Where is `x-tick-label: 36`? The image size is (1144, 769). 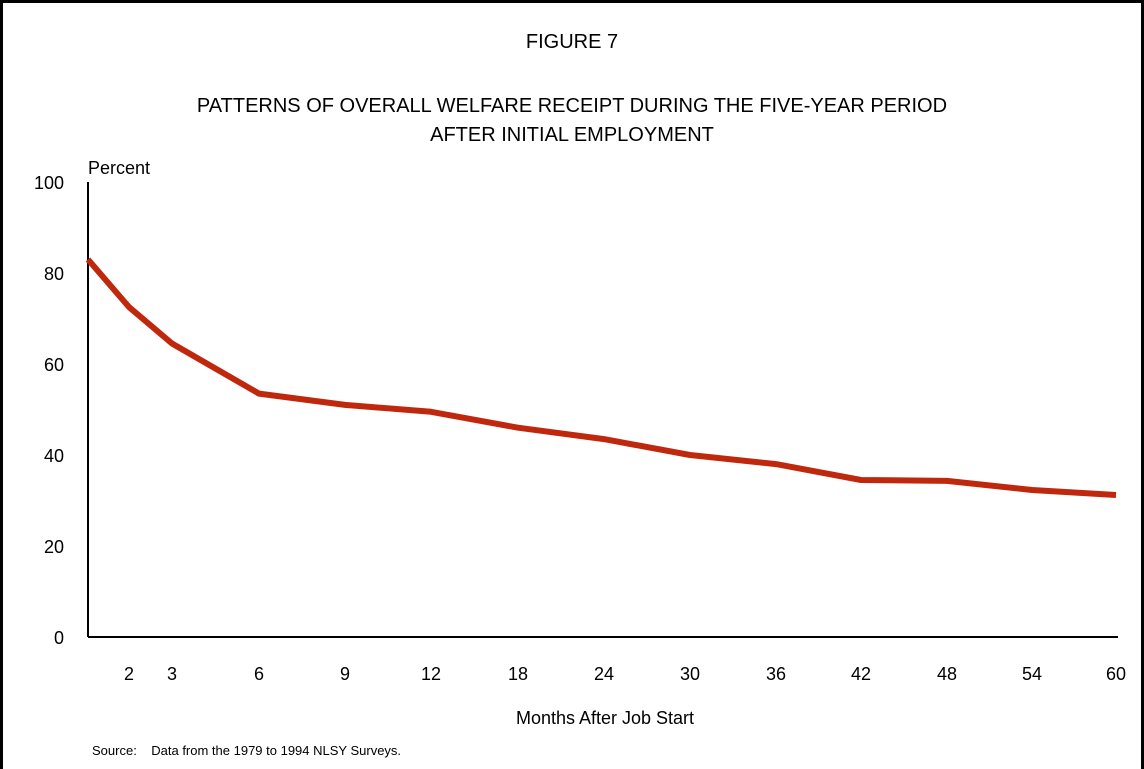
x-tick-label: 36 is located at coordinates (776, 674).